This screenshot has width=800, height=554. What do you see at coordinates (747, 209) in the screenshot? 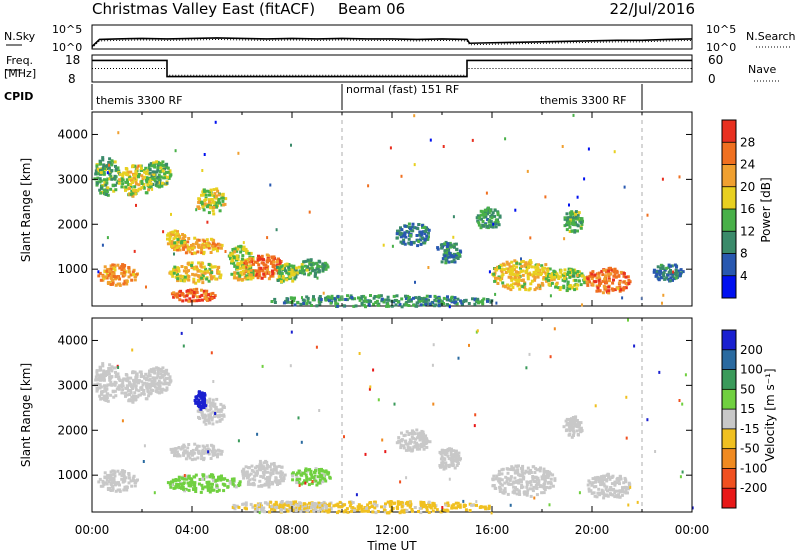
I see `power-colorbar-tick-label: 16` at bounding box center [747, 209].